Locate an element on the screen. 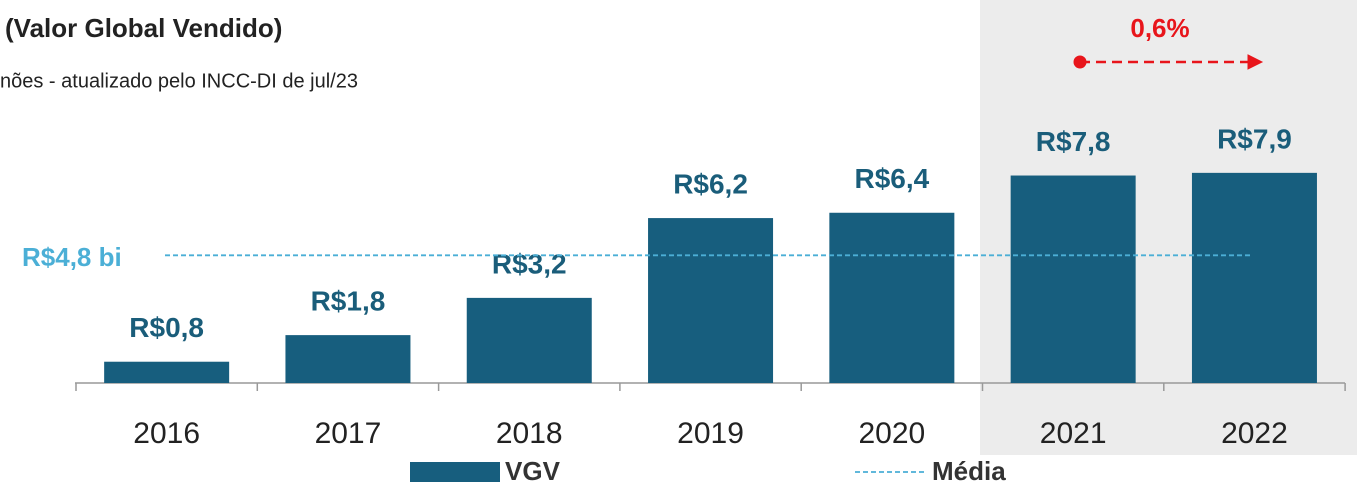 The height and width of the screenshot is (504, 1357). x-tick-label: 2020 is located at coordinates (891, 433).